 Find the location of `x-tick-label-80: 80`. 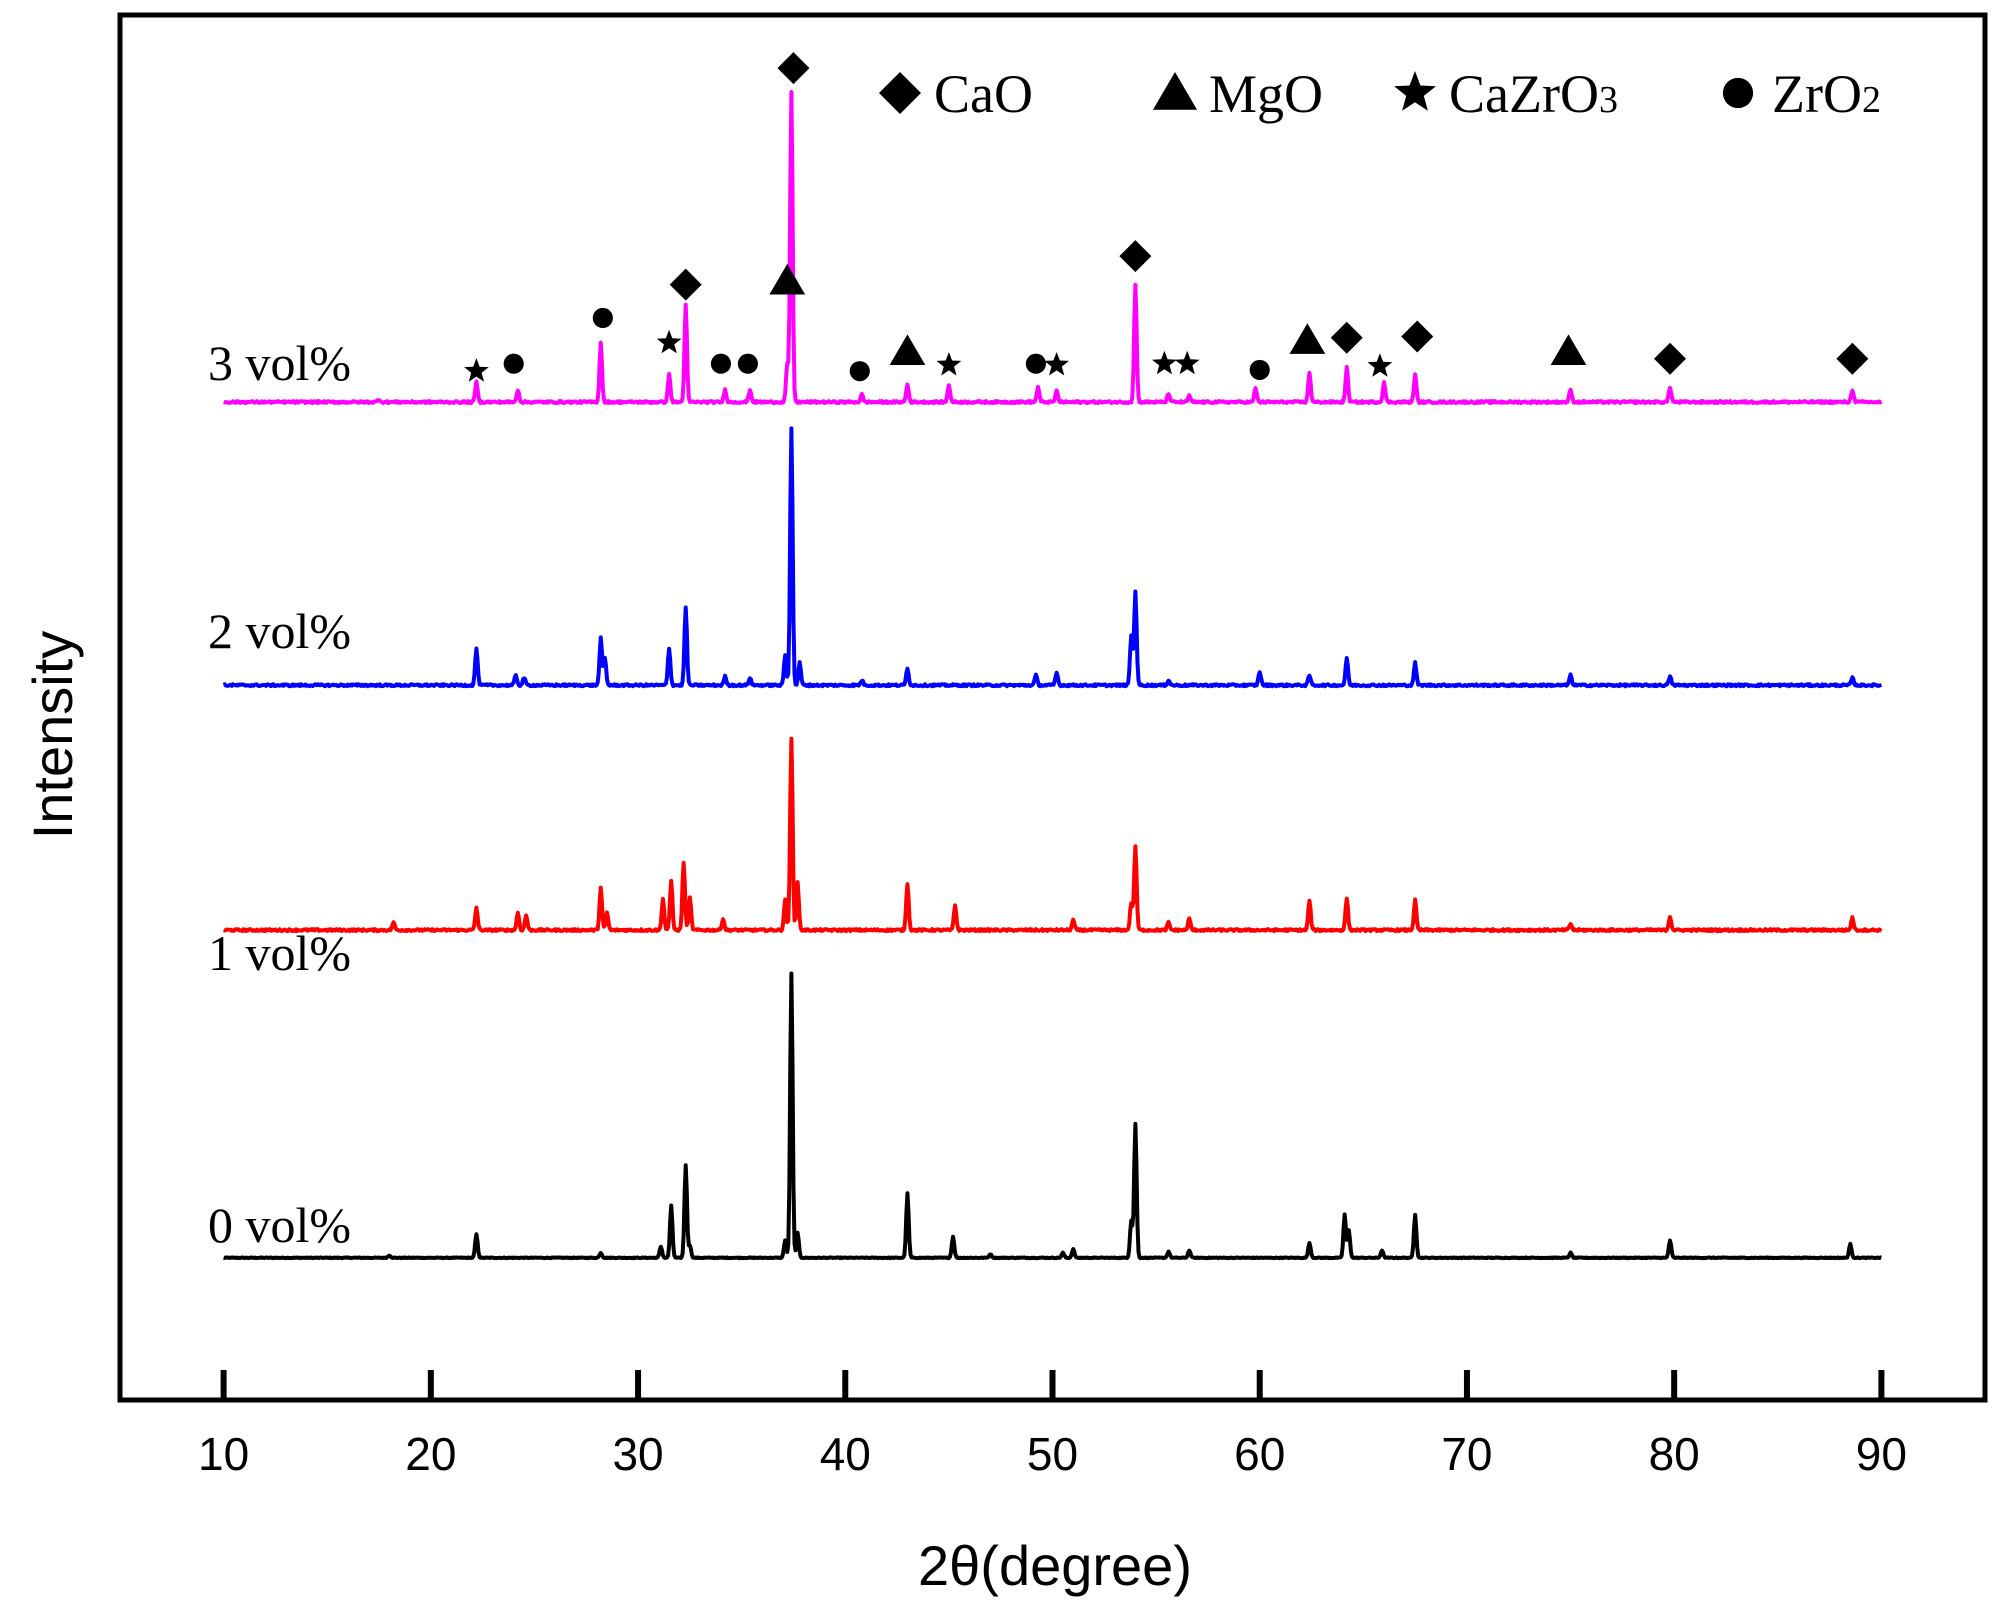

x-tick-label-80: 80 is located at coordinates (1674, 1454).